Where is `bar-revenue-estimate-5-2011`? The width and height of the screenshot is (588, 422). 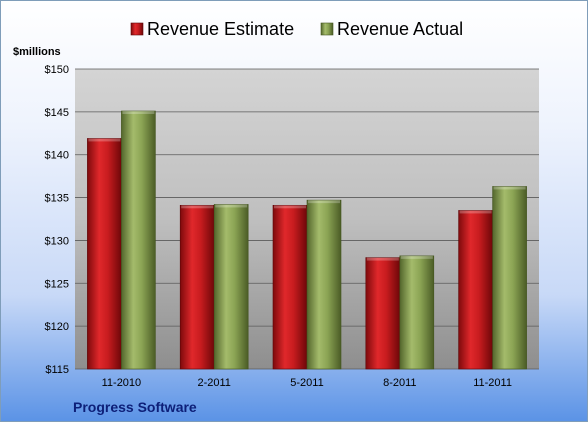
bar-revenue-estimate-5-2011 is located at coordinates (290, 287).